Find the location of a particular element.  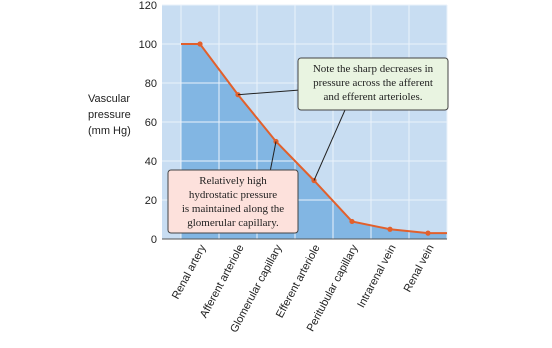

y-axis-label: pressure is located at coordinates (109, 115).